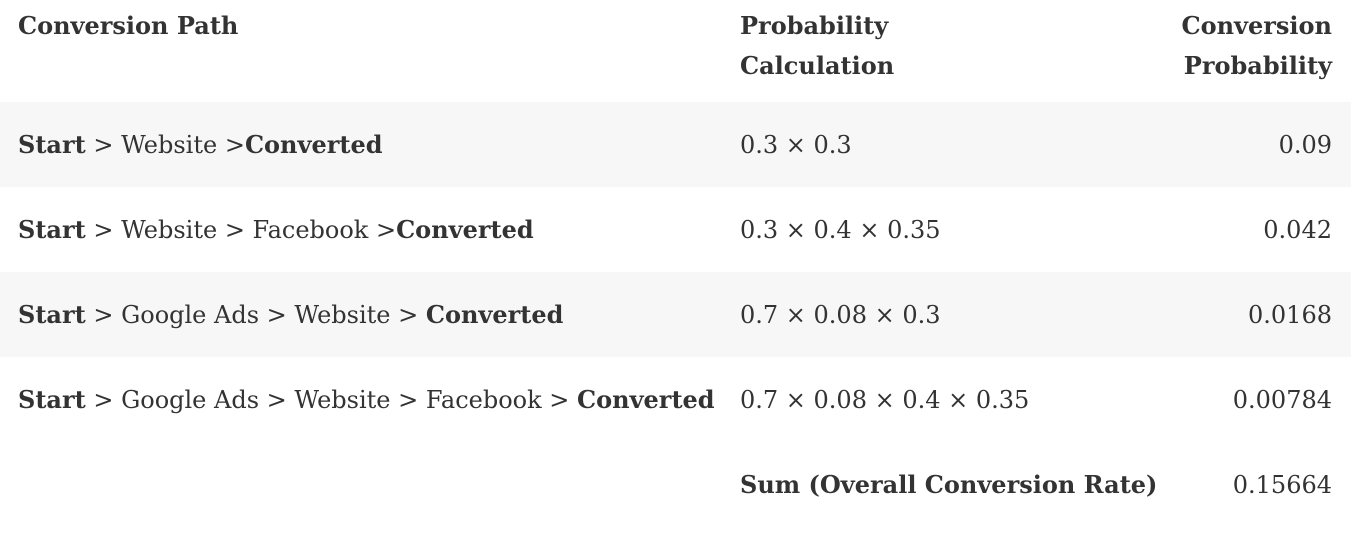 This screenshot has height=540, width=1351. Describe the element at coordinates (1257, 65) in the screenshot. I see `header-prob-line2: Probability` at that location.